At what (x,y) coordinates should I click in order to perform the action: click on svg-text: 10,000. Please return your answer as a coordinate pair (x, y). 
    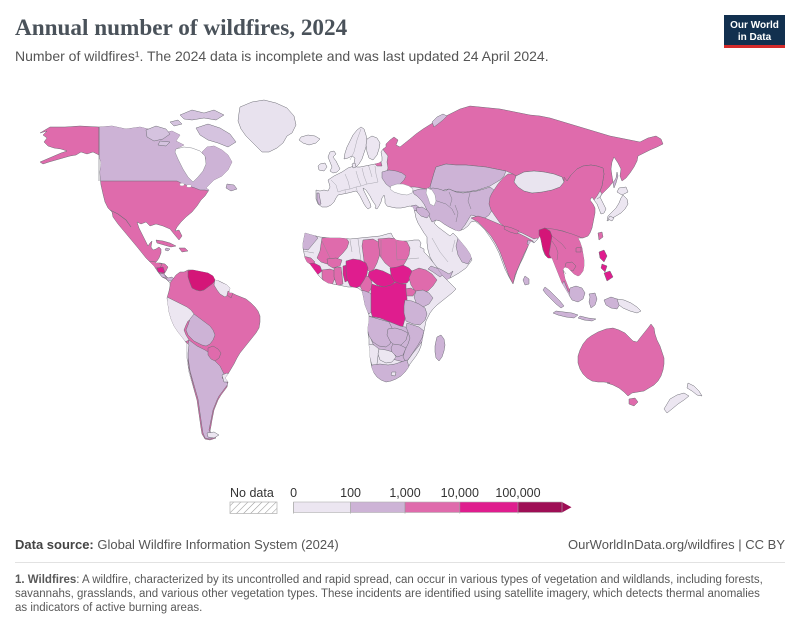
    Looking at the image, I should click on (460, 493).